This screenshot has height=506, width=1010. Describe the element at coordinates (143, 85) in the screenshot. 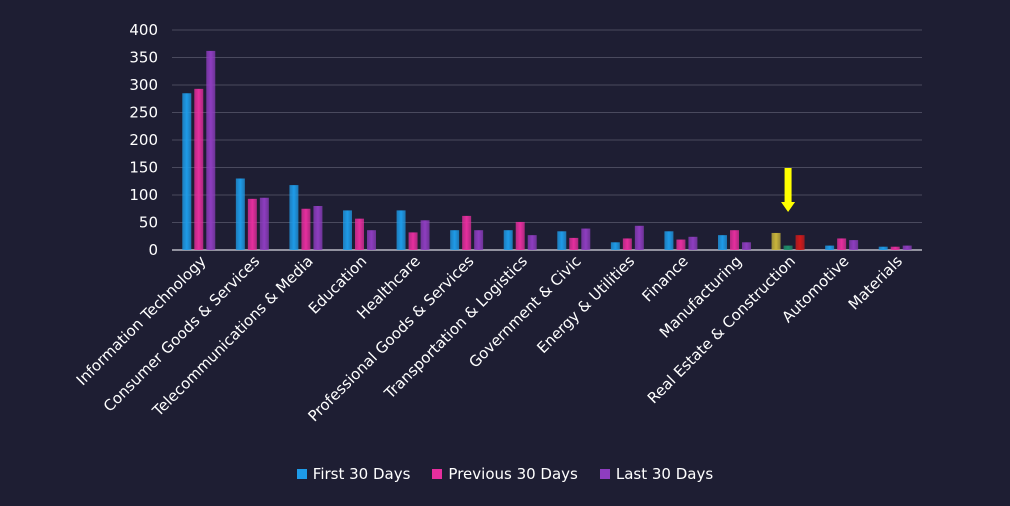

I see `y-tick-label: 300` at that location.